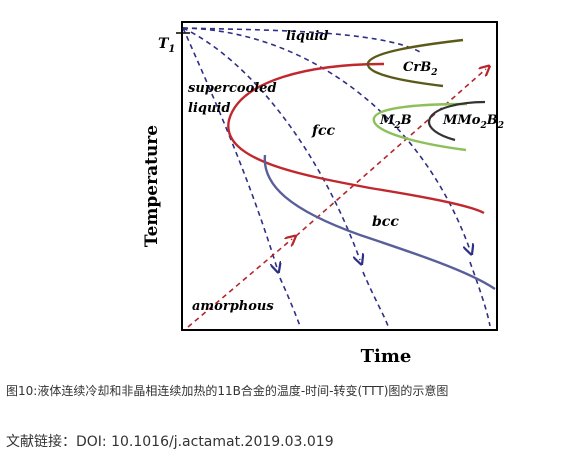  What do you see at coordinates (420, 127) in the screenshot?
I see `m2b-curve` at bounding box center [420, 127].